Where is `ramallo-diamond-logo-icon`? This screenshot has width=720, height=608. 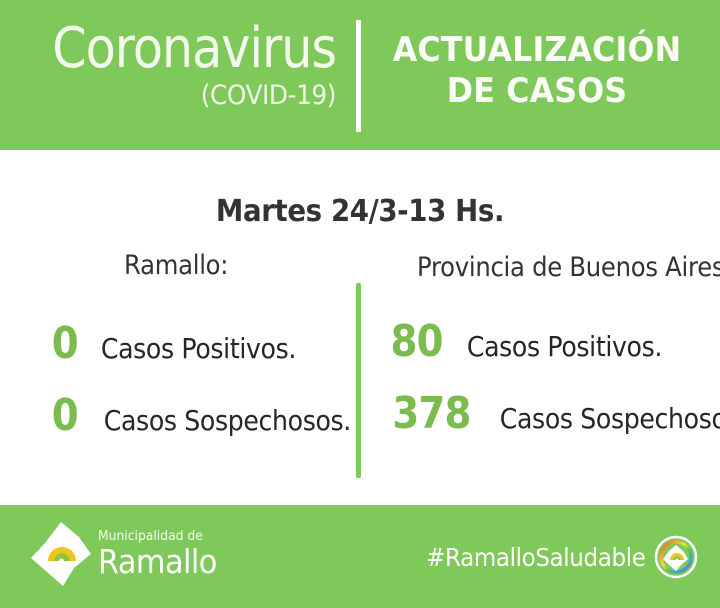
ramallo-diamond-logo-icon is located at coordinates (61, 554).